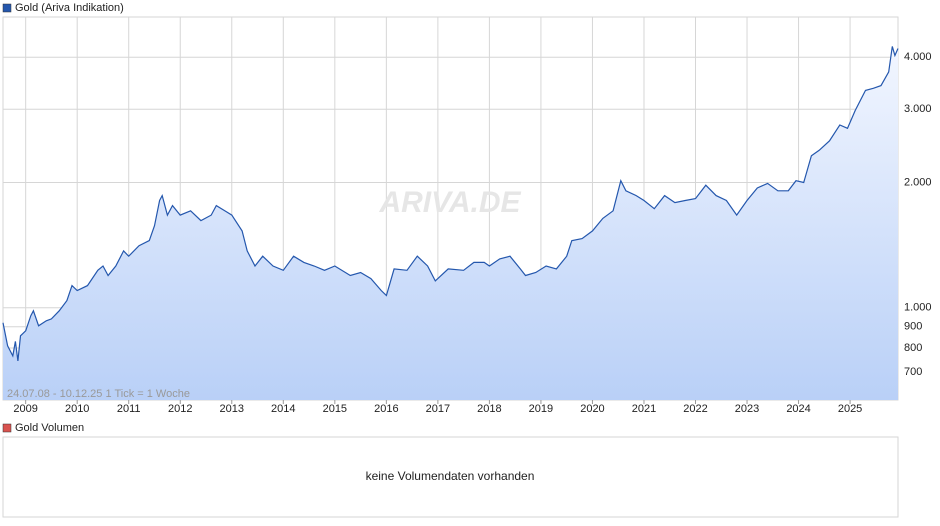  What do you see at coordinates (747, 409) in the screenshot?
I see `x-tick-label: 2023` at bounding box center [747, 409].